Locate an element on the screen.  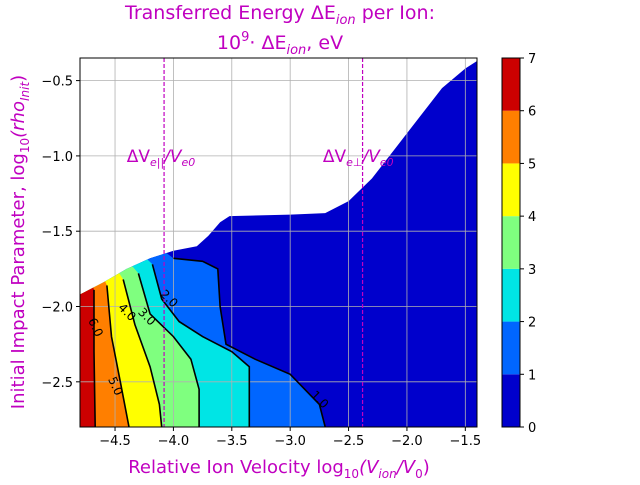
contour-lines is located at coordinates (209, 342).